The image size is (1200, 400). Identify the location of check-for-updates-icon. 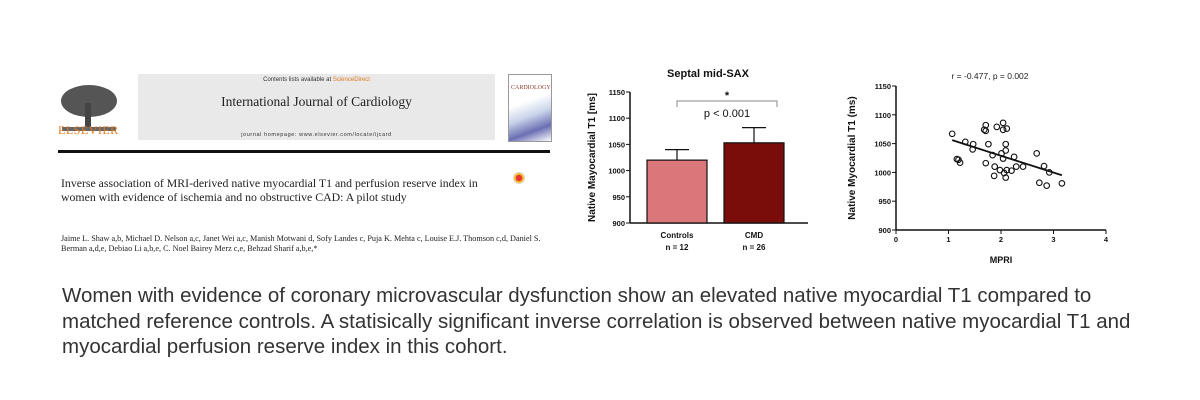
(519, 178).